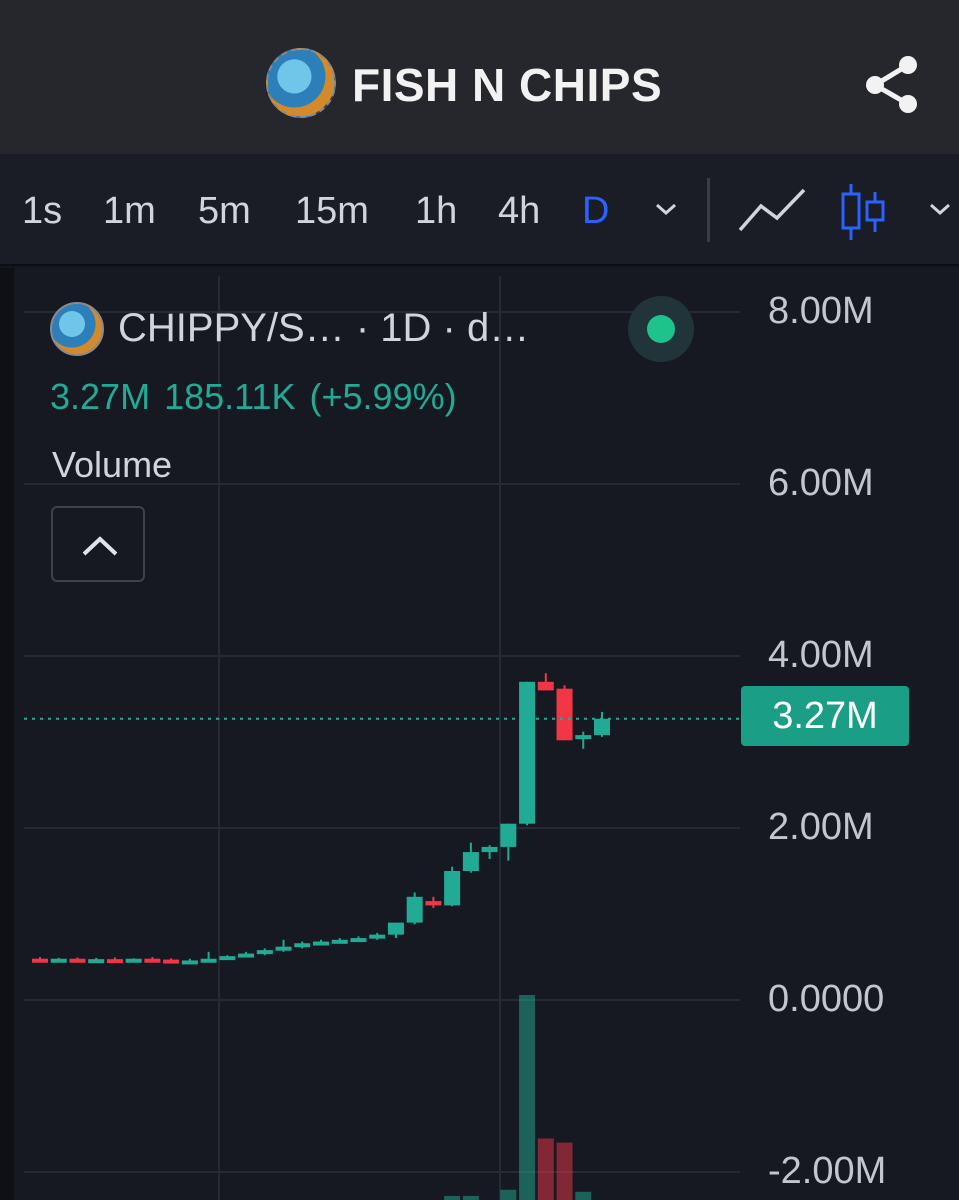 This screenshot has width=959, height=1200. Describe the element at coordinates (518, 1097) in the screenshot. I see `volume-bars` at that location.